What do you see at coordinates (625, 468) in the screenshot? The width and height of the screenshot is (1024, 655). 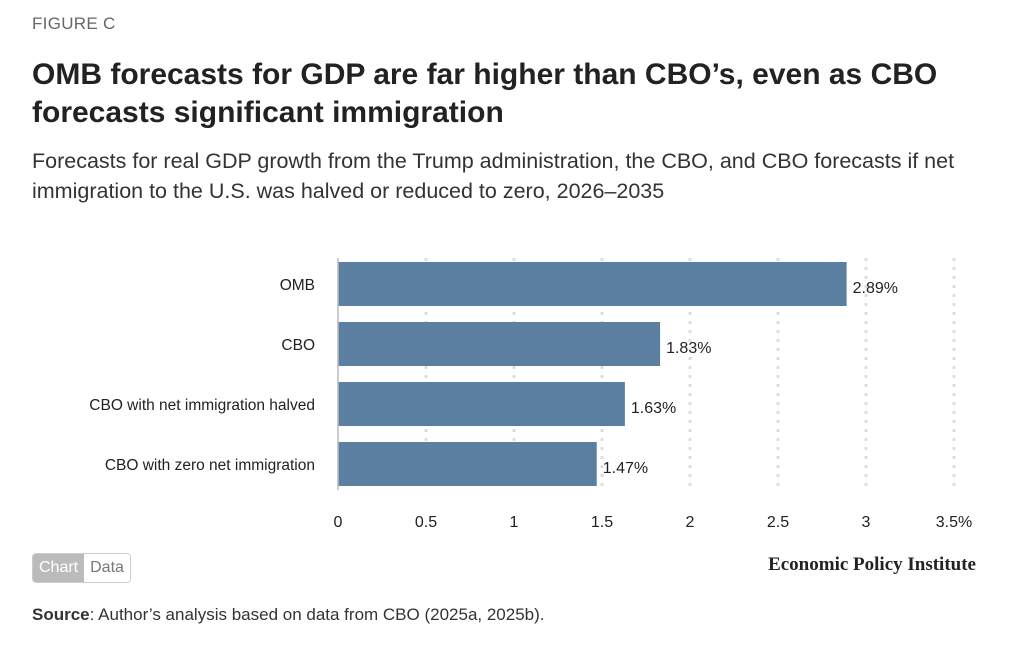 I see `data-label: 1.47%` at bounding box center [625, 468].